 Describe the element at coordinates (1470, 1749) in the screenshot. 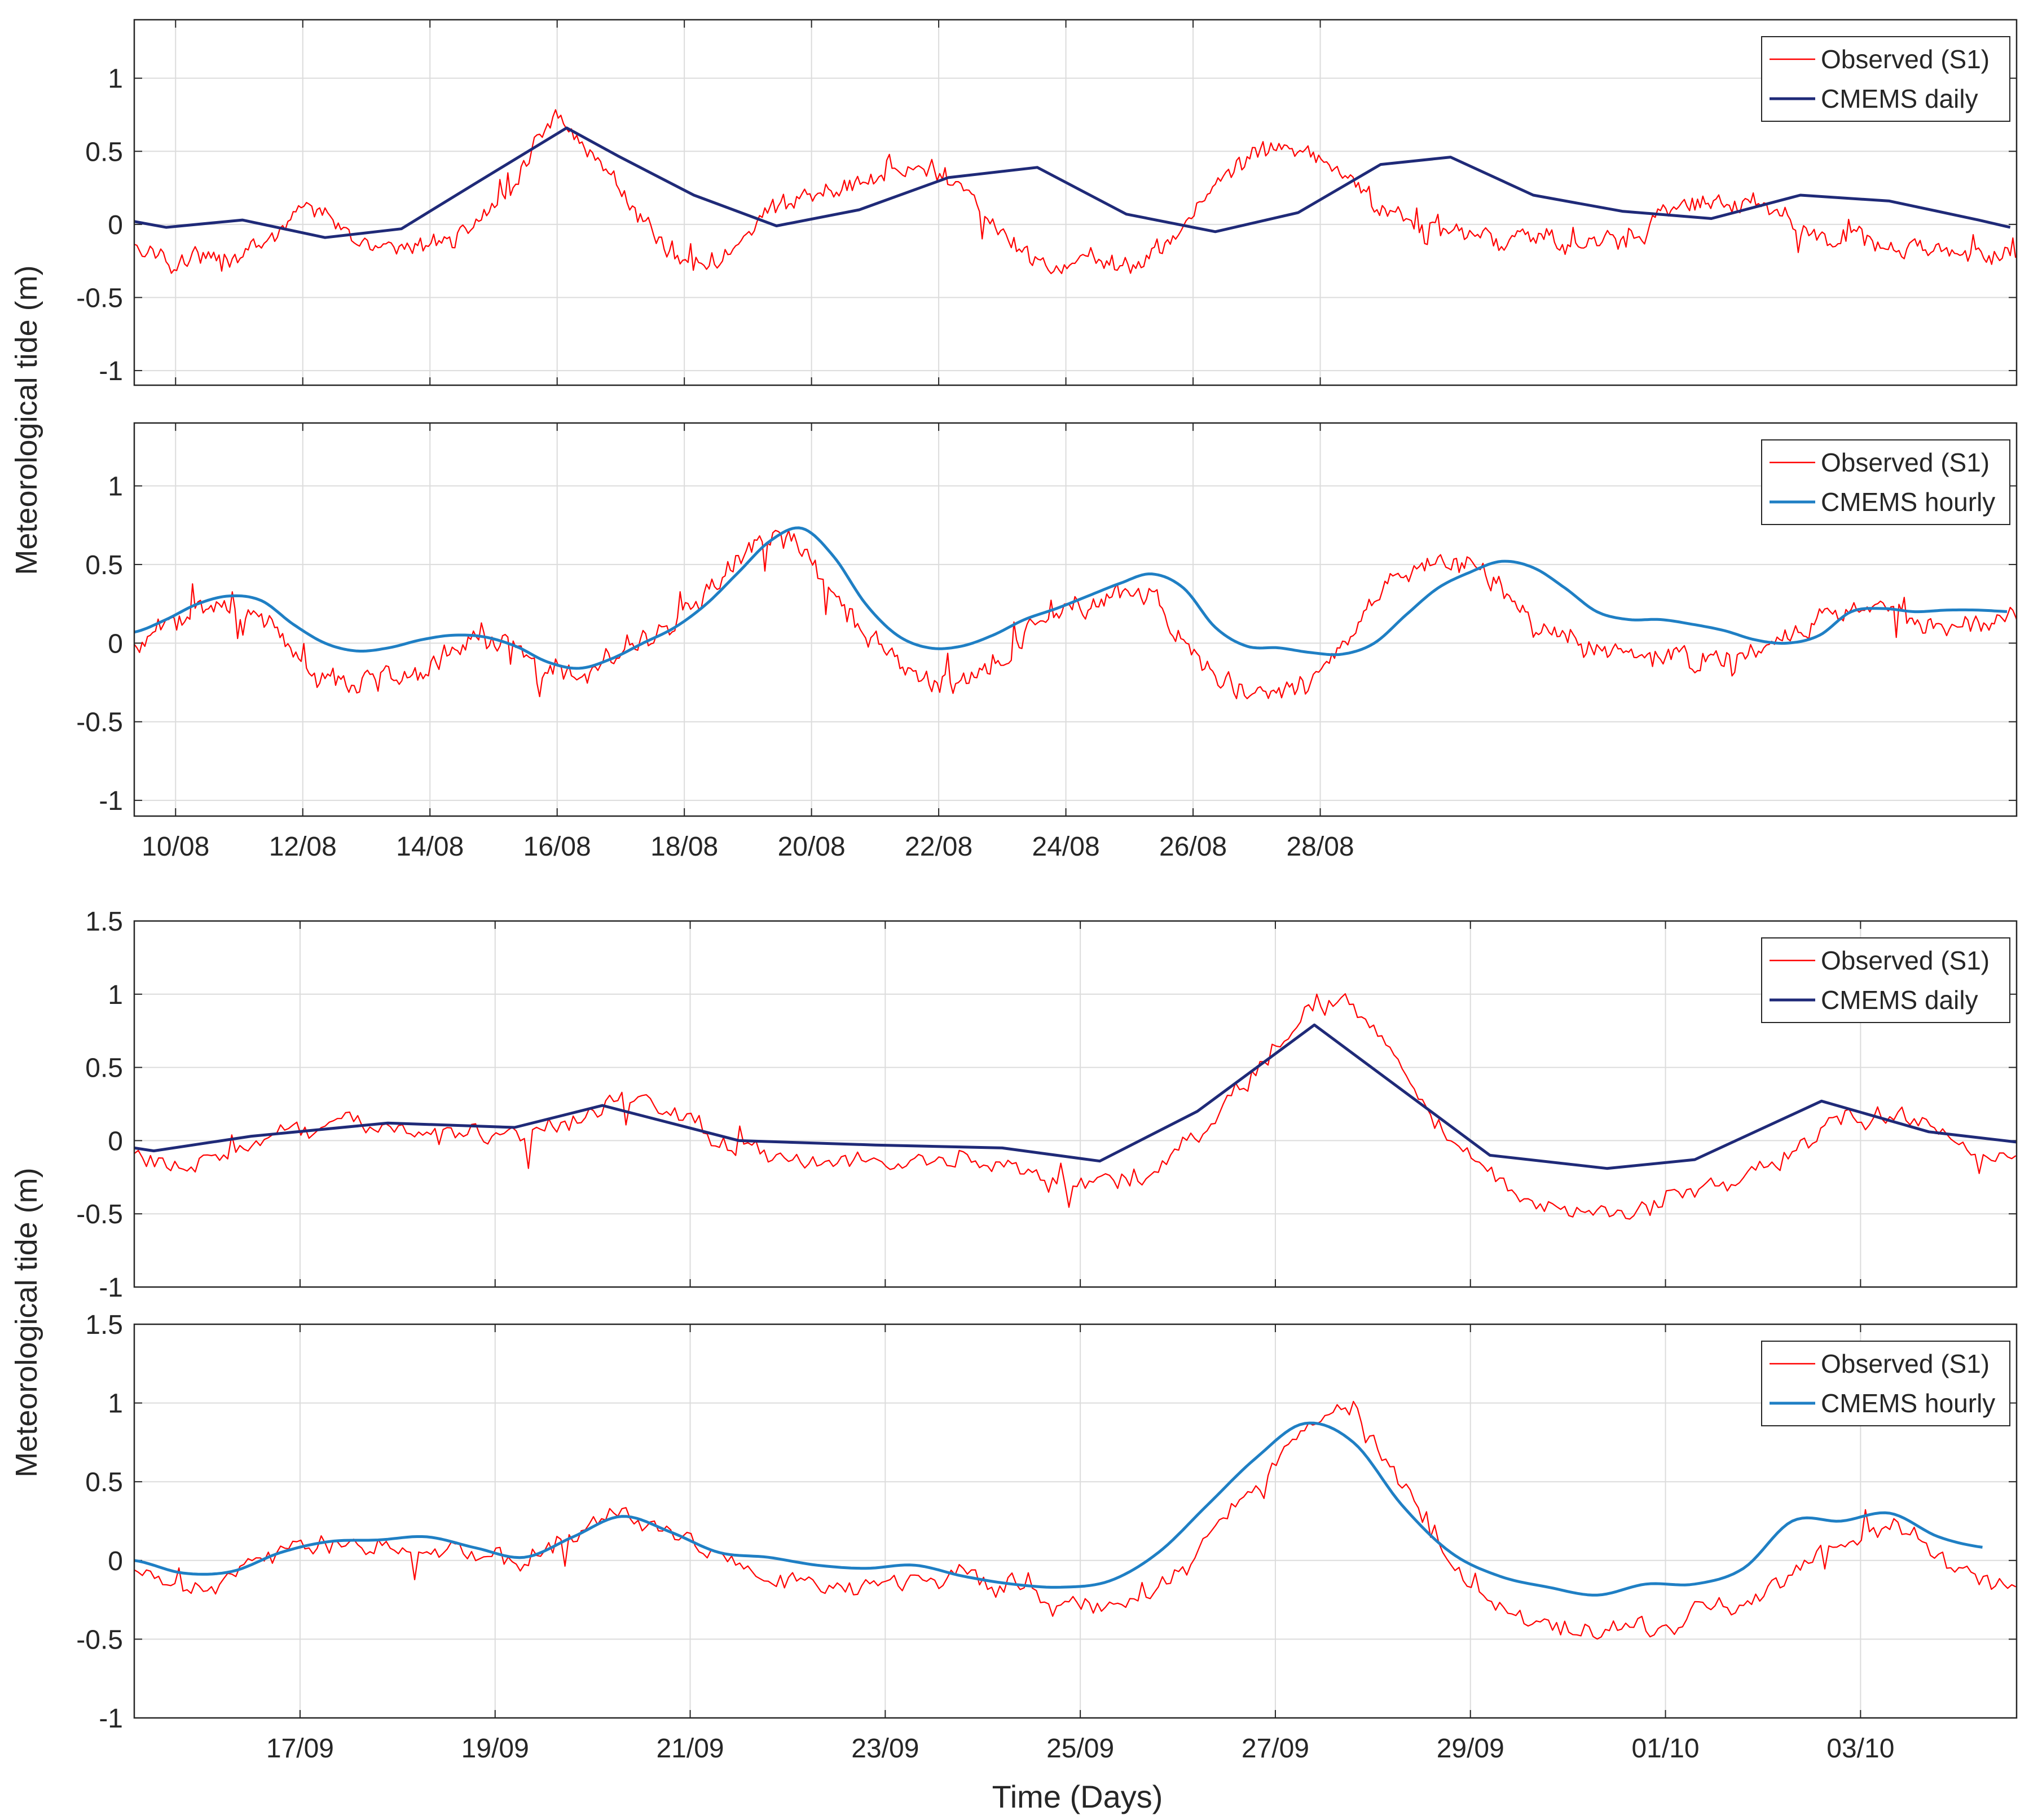

I see `x-tick-label: 29/09` at that location.